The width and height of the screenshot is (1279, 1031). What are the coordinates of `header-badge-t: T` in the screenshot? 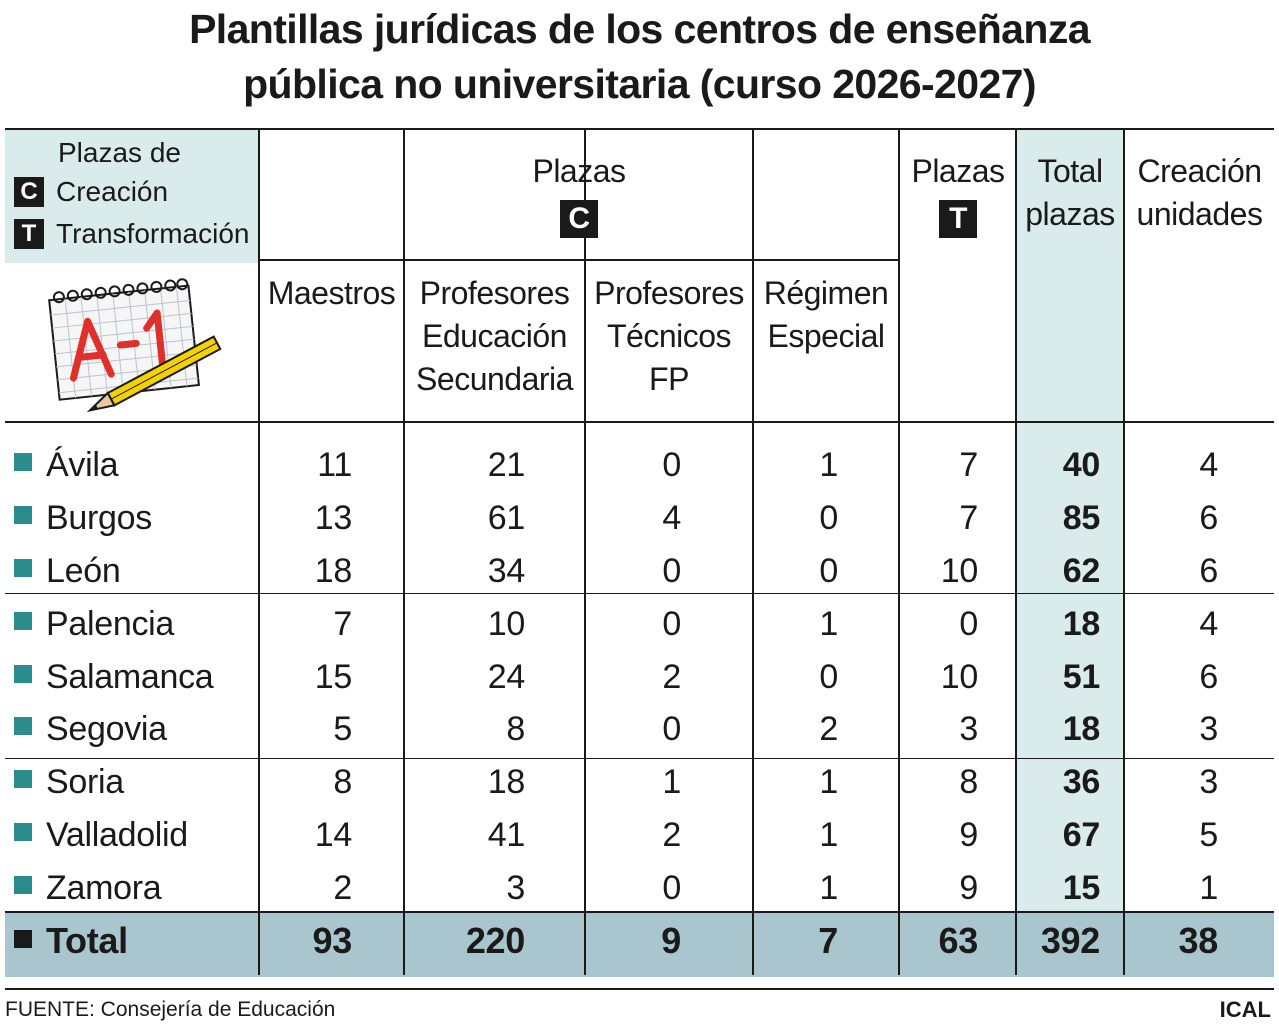 It's located at (958, 219).